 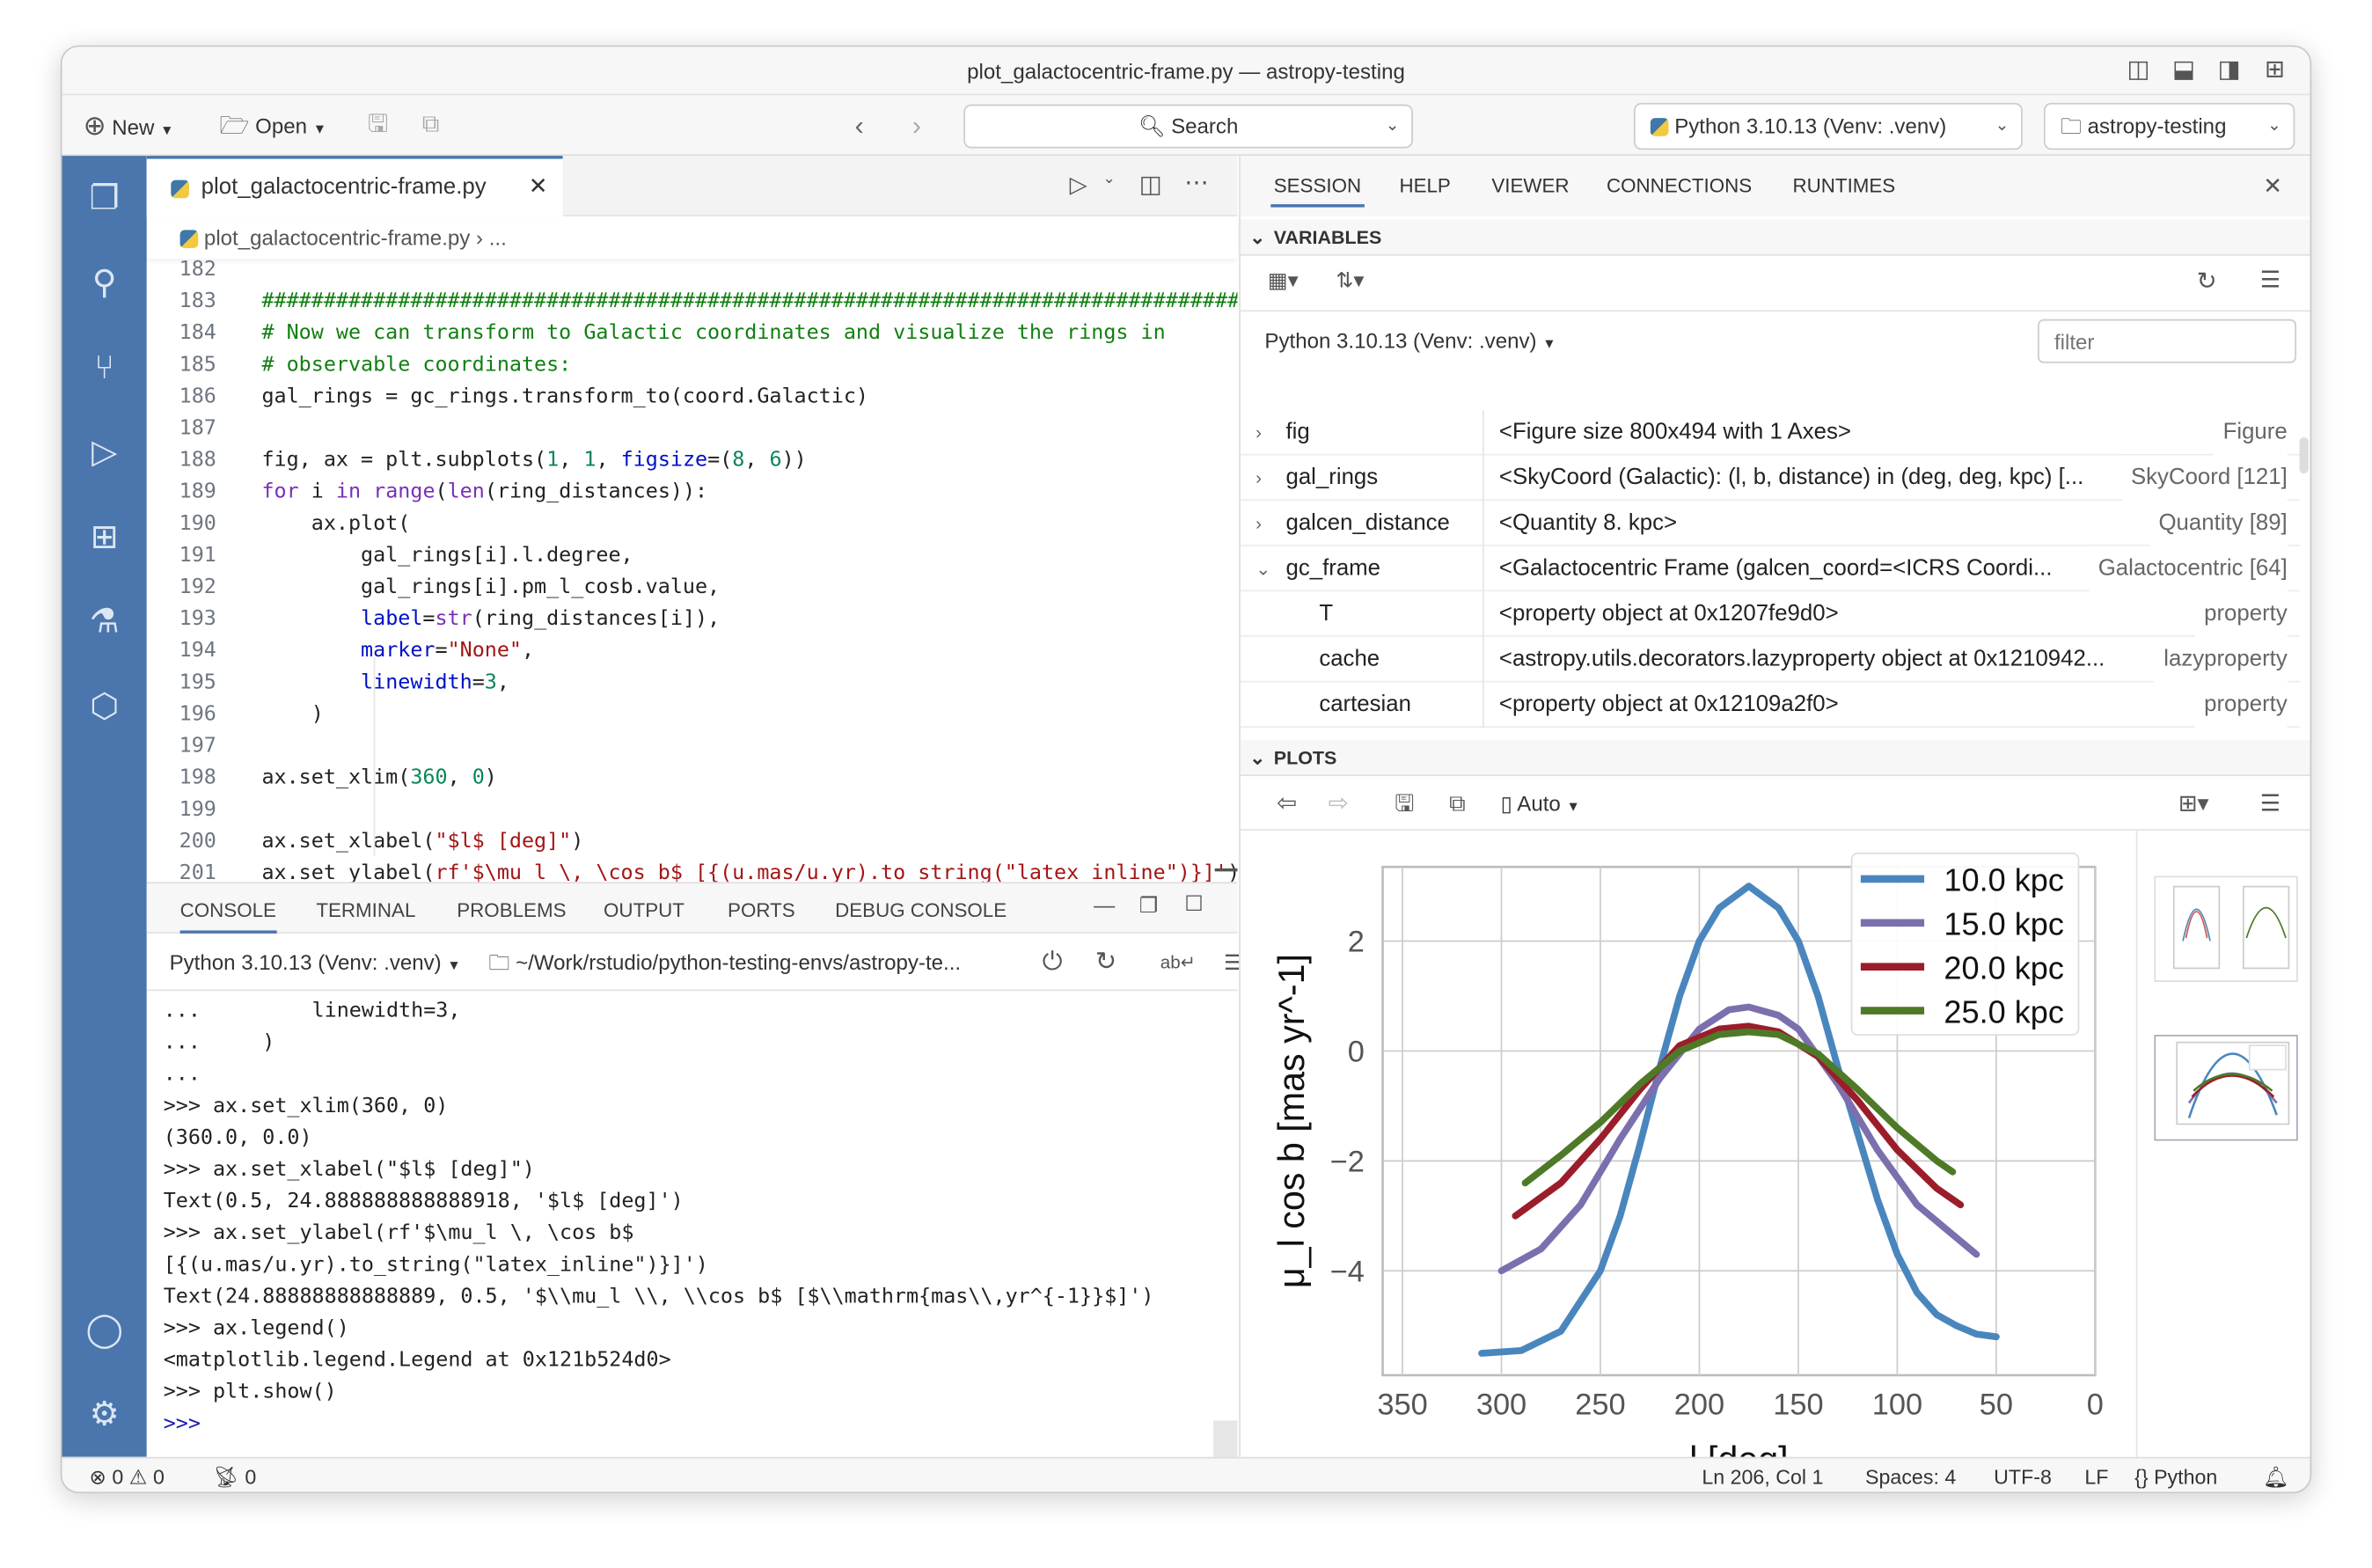 What do you see at coordinates (693, 524) in the screenshot?
I see `code-line: 190 ax.plot(` at bounding box center [693, 524].